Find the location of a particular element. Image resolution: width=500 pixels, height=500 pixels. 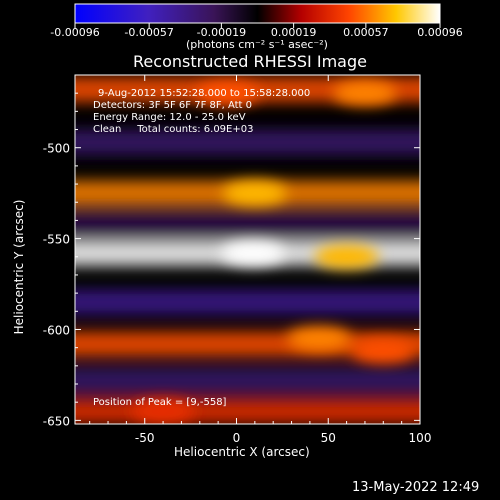

chart-title: Reconstructed RHESSI Image is located at coordinates (250, 61).